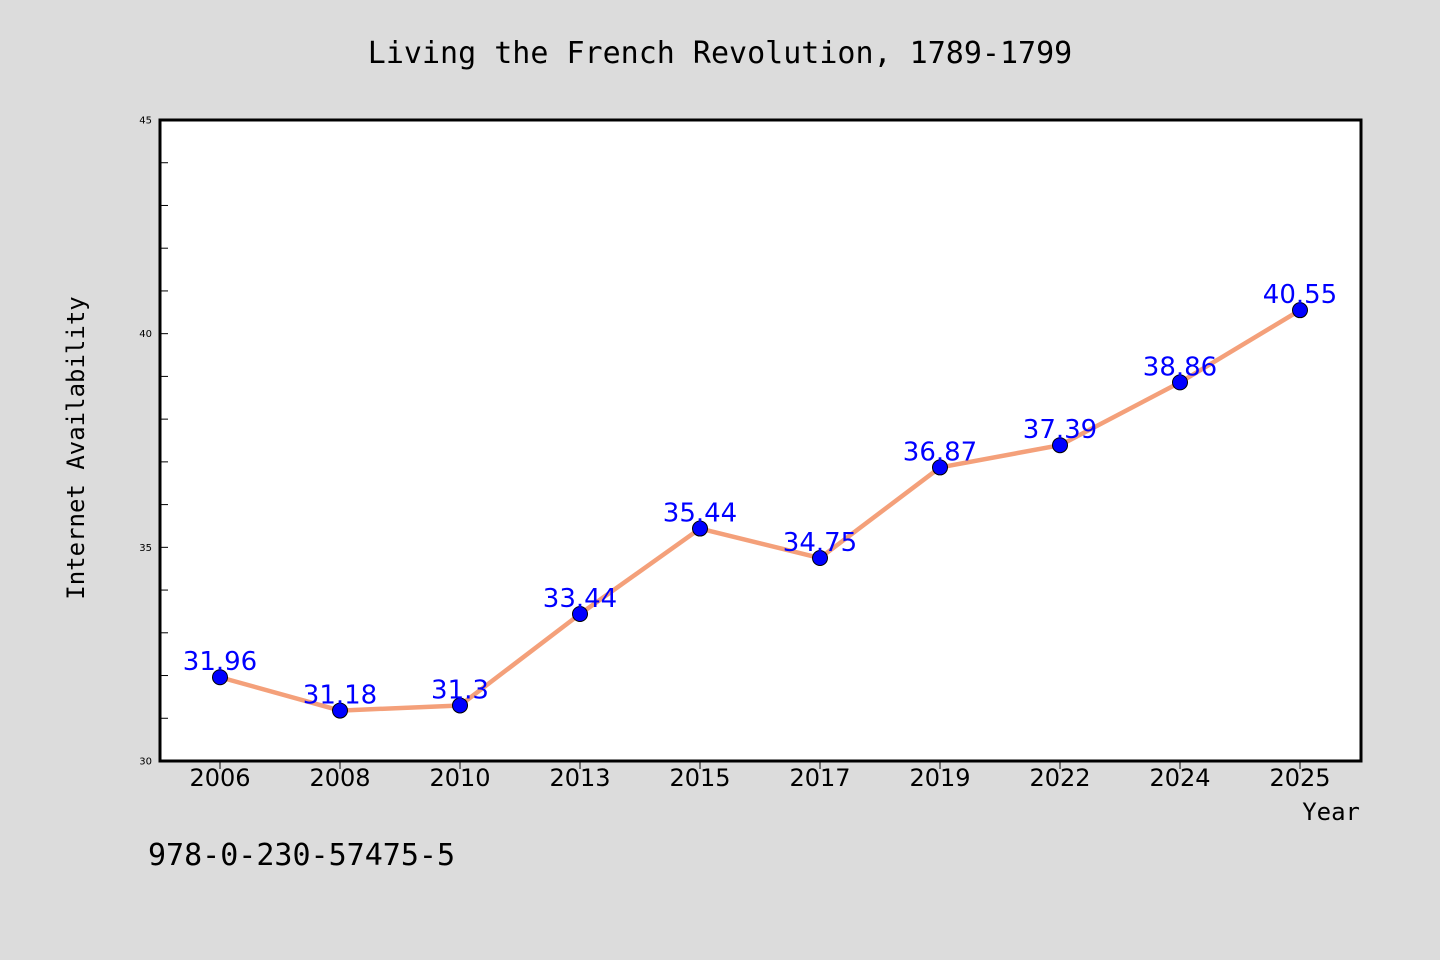  What do you see at coordinates (1059, 778) in the screenshot?
I see `x-tick-label: 2022` at bounding box center [1059, 778].